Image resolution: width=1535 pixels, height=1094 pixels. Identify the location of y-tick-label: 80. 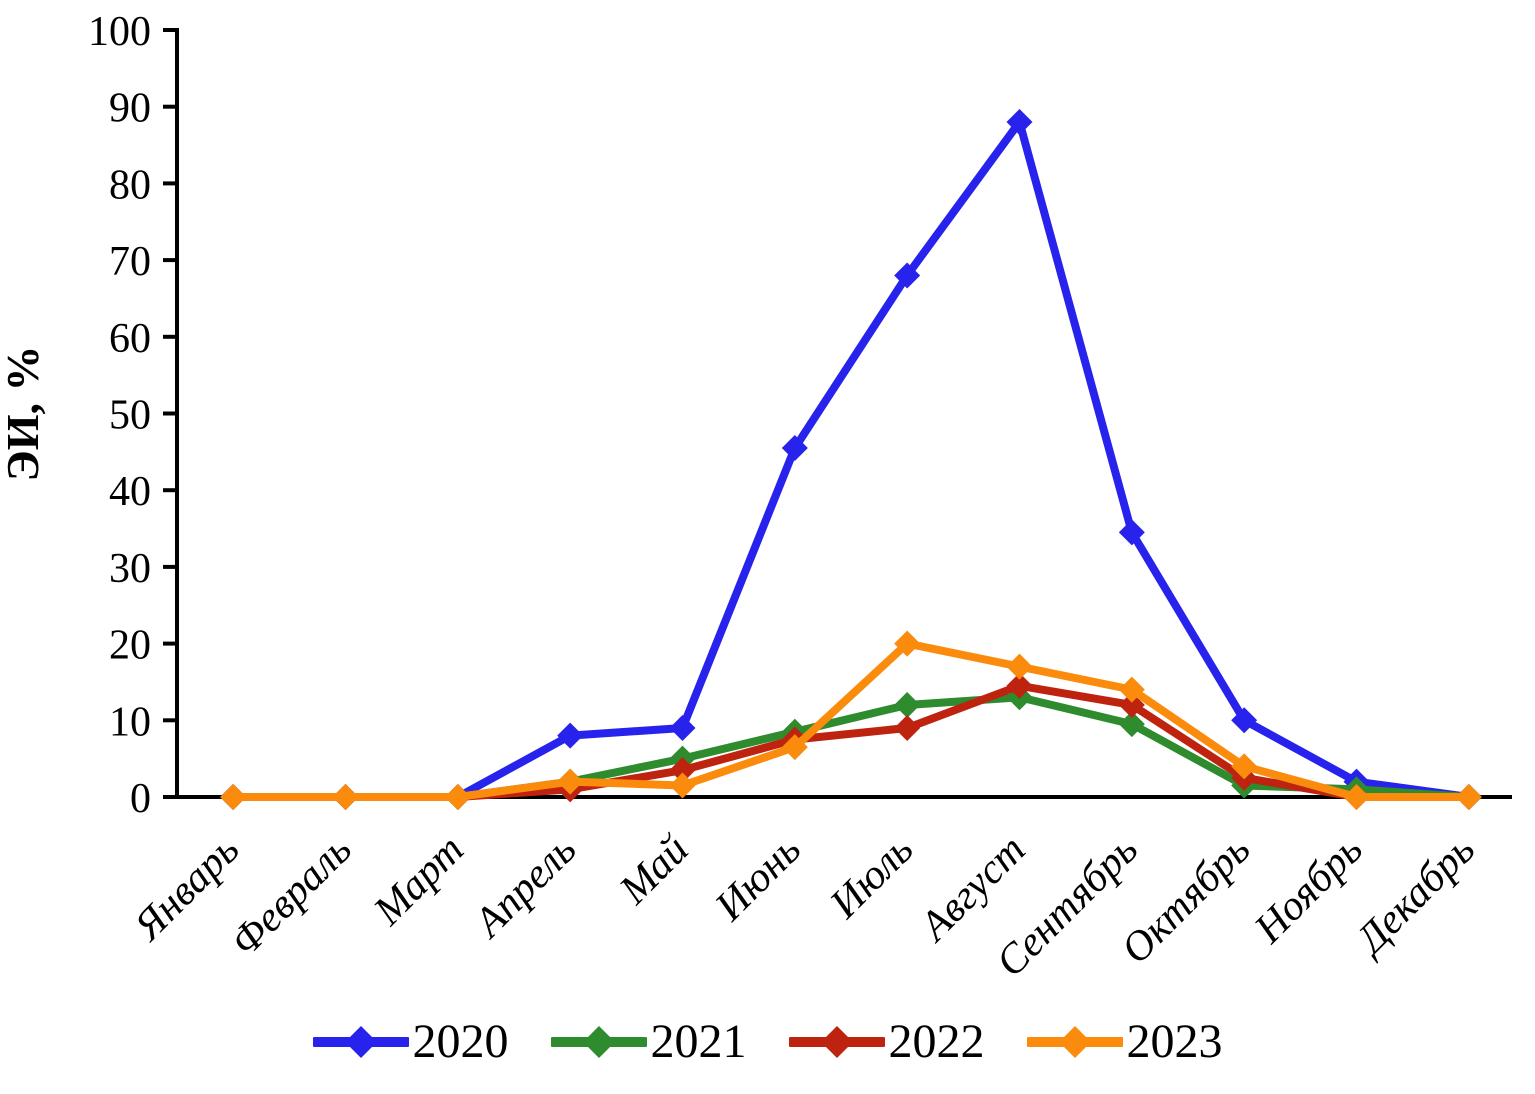
(130, 185).